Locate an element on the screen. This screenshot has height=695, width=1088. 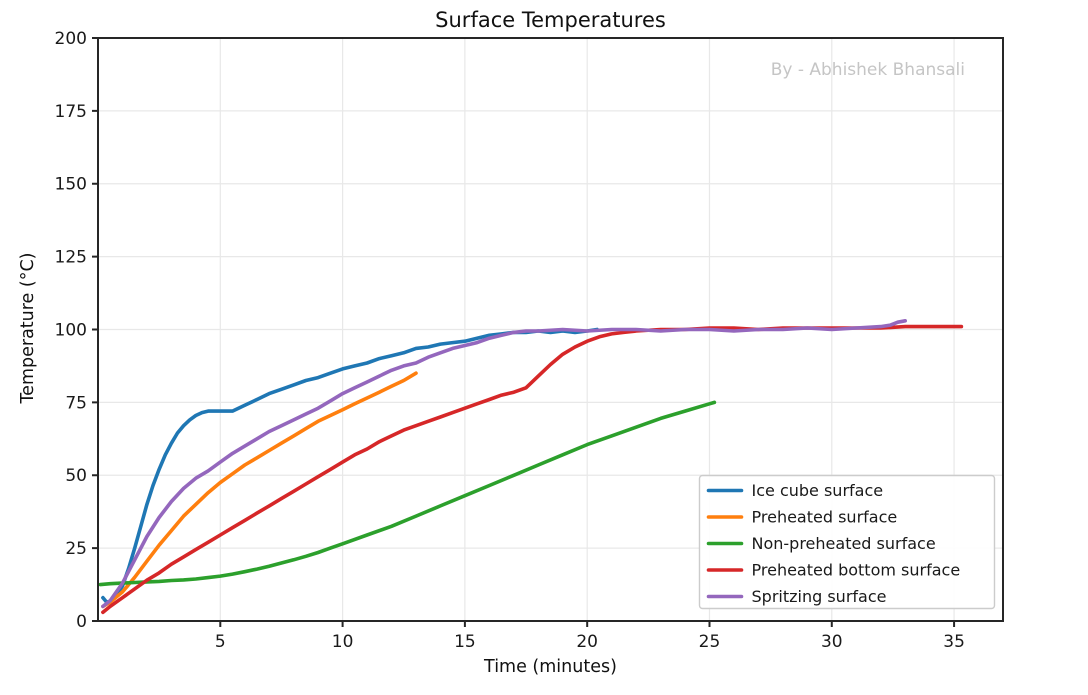
y-tick-label: 100 is located at coordinates (71, 330).